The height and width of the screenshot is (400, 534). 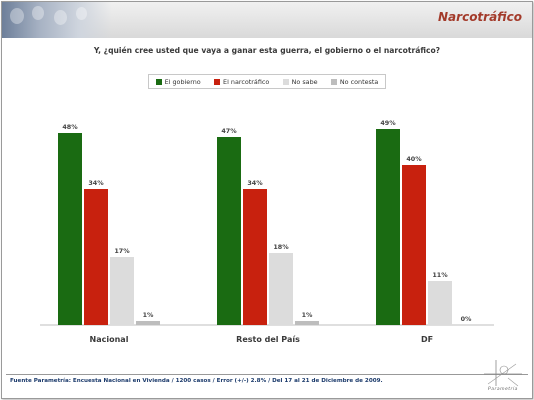 I want to click on data-label: 48%, so click(x=70, y=127).